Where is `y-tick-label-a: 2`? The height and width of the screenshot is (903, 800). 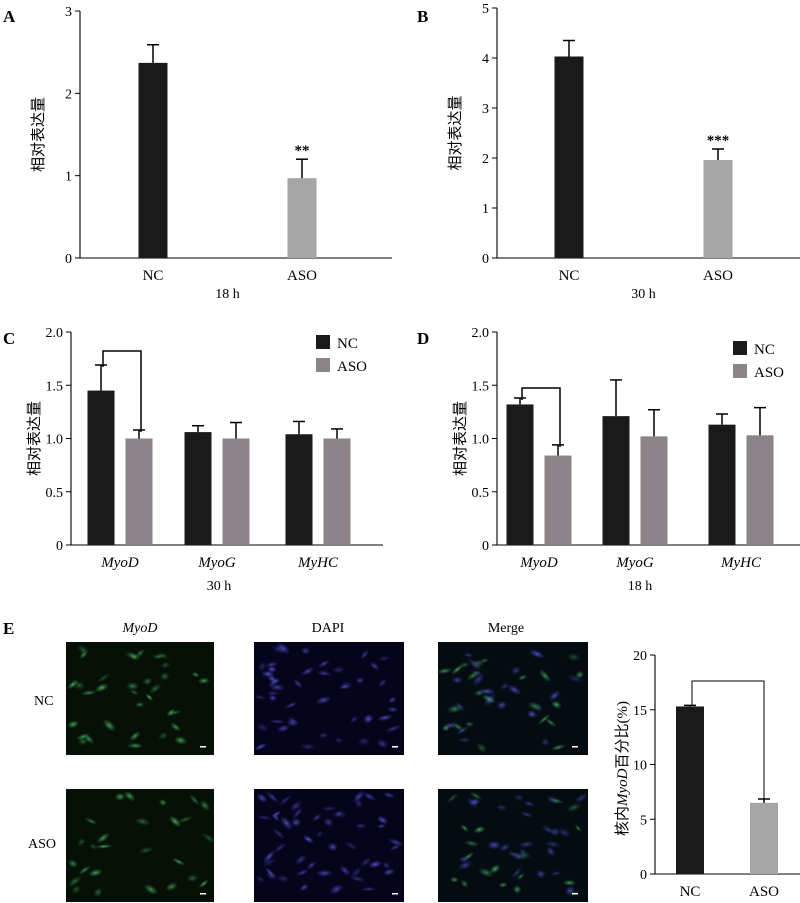 y-tick-label-a: 2 is located at coordinates (68, 94).